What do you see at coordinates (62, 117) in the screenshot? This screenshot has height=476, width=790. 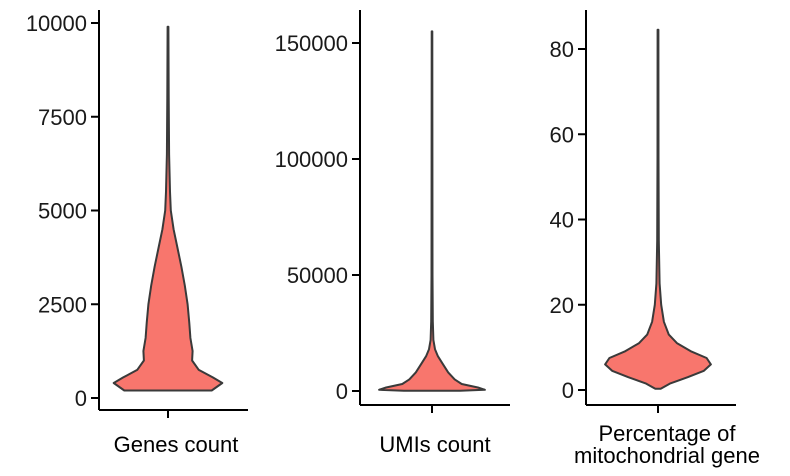 I see `y-tick-label: 7500` at bounding box center [62, 117].